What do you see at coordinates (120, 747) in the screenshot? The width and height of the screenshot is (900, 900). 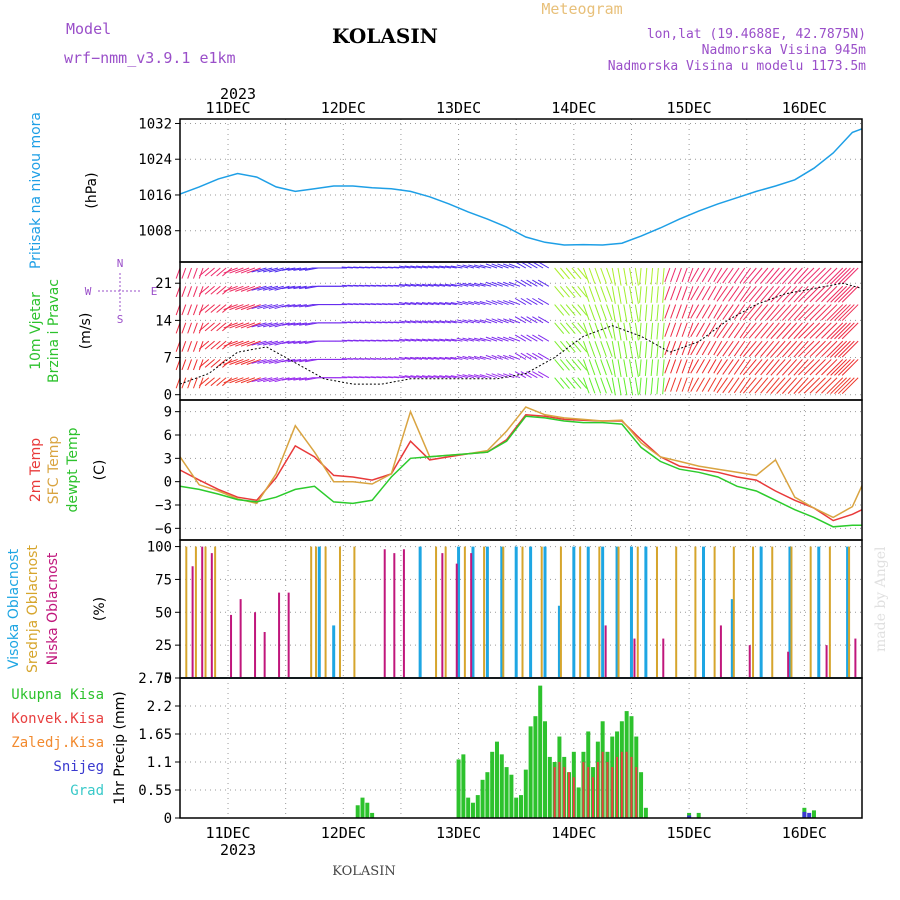 I see `unit-label: 1hr Precip (mm)` at bounding box center [120, 747].